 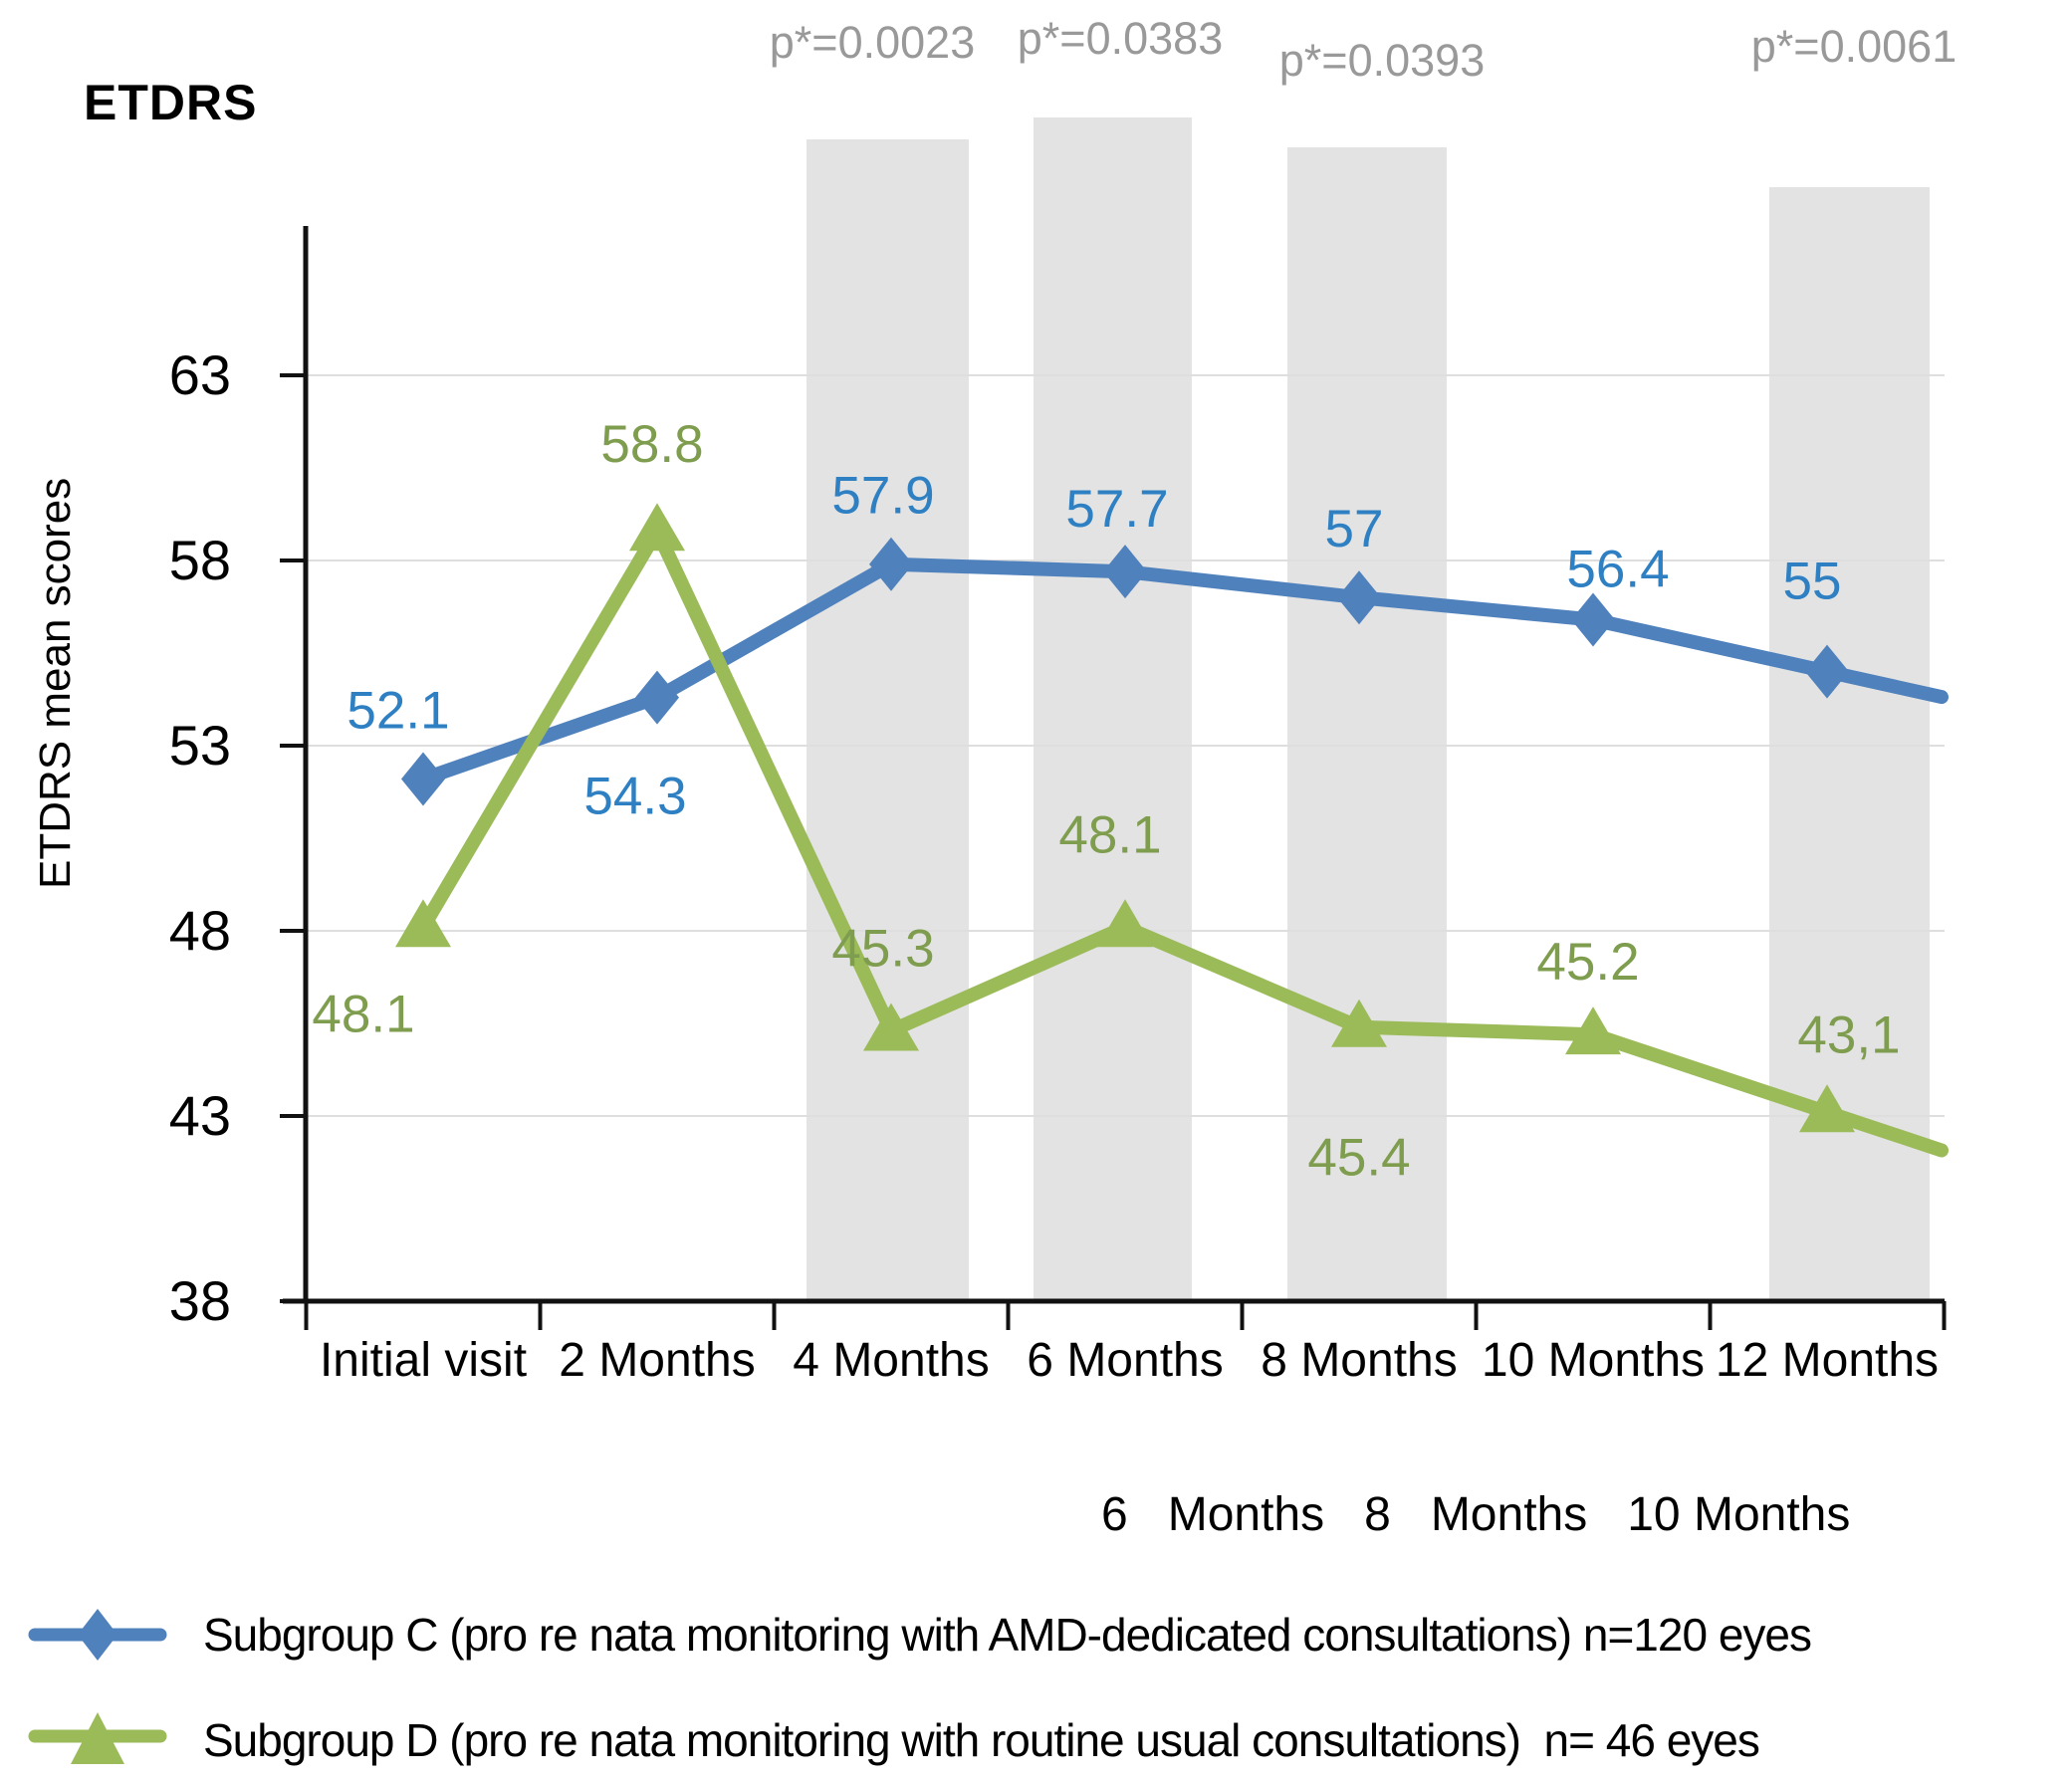 I want to click on data-label-subgroup-c: 52.1, so click(x=398, y=710).